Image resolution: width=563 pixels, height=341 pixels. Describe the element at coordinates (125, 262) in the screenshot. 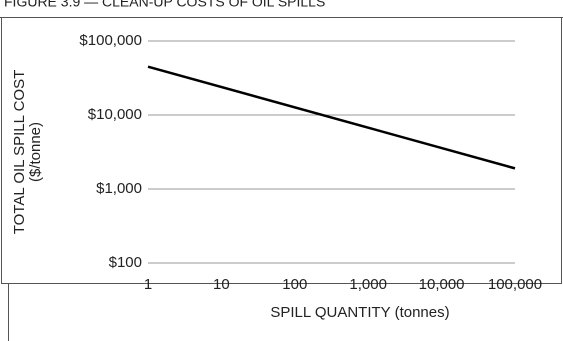

I see `y-tick-label: $100` at that location.